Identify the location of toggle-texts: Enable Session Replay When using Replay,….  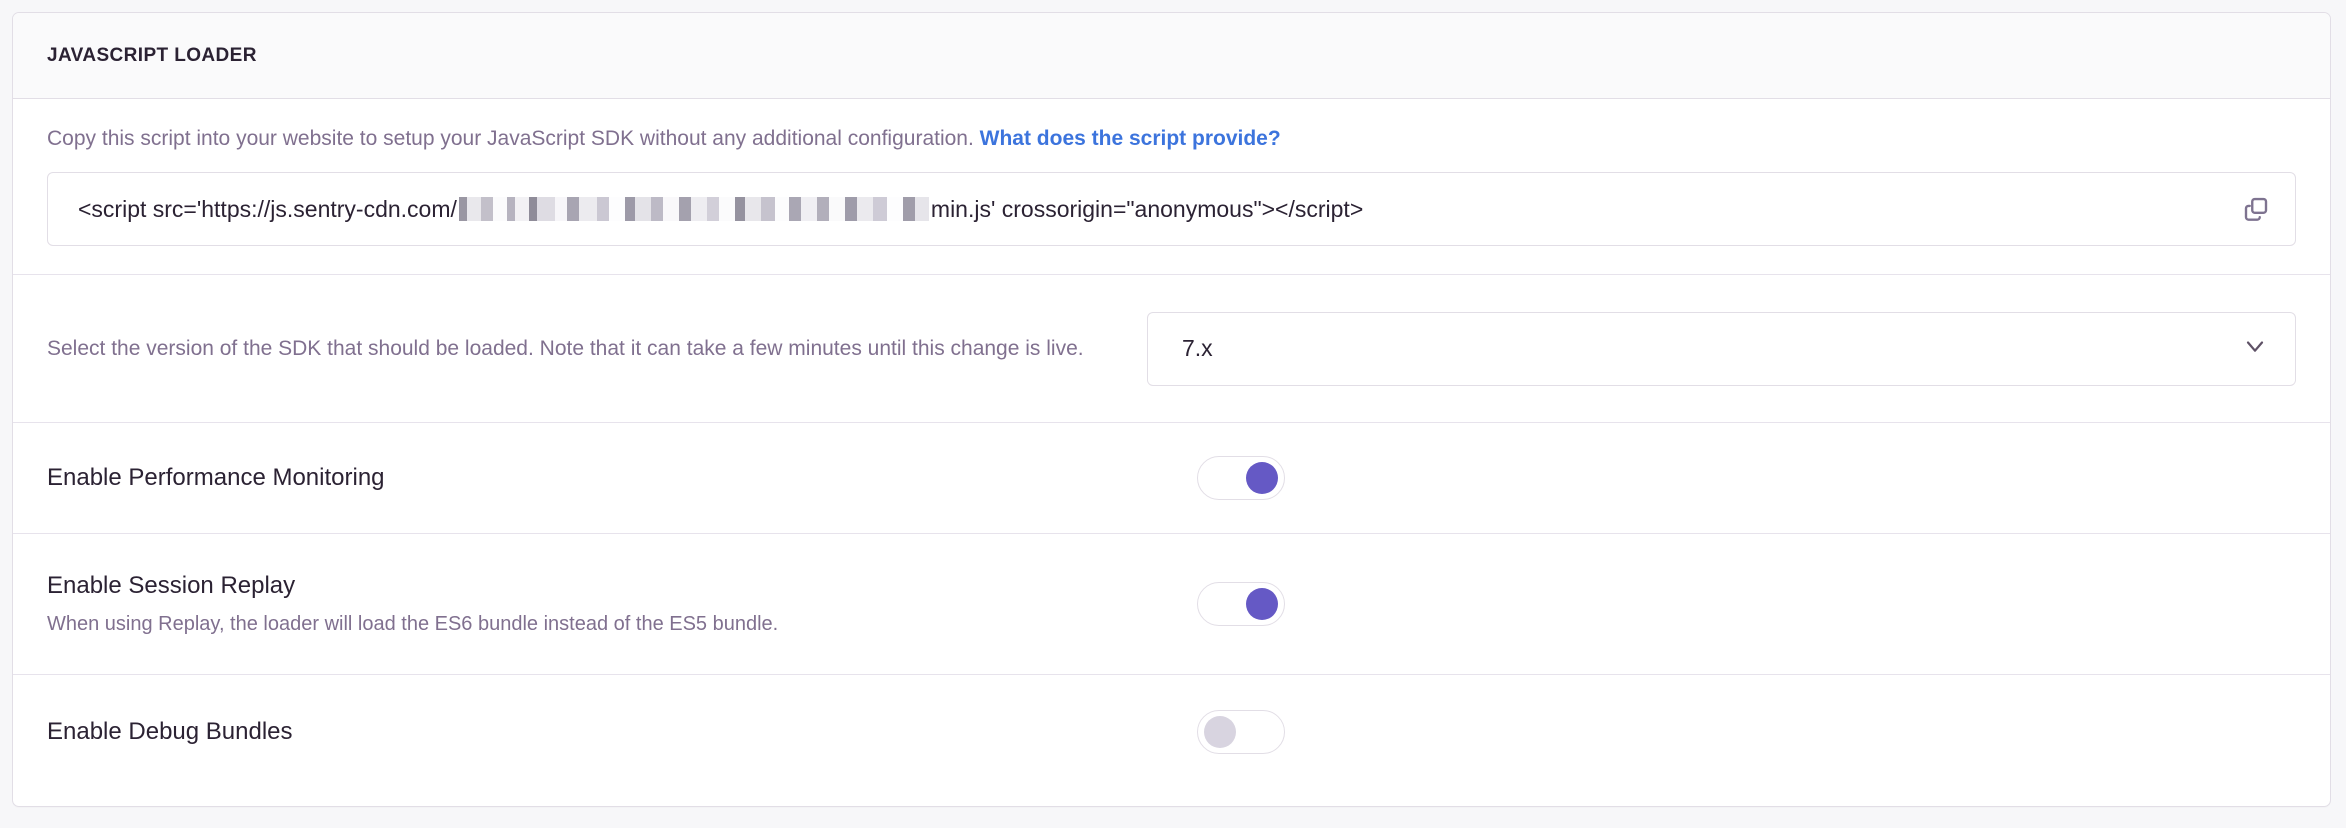
(622, 604).